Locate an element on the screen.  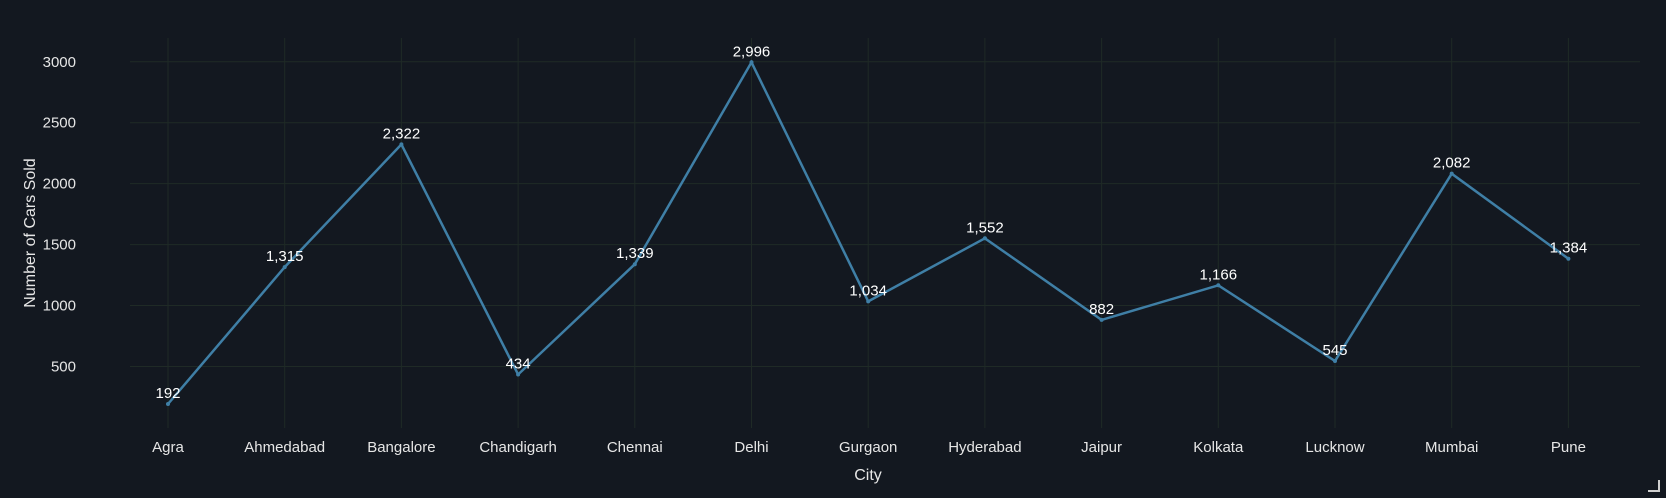
y-tick-label: 1500 is located at coordinates (59, 245).